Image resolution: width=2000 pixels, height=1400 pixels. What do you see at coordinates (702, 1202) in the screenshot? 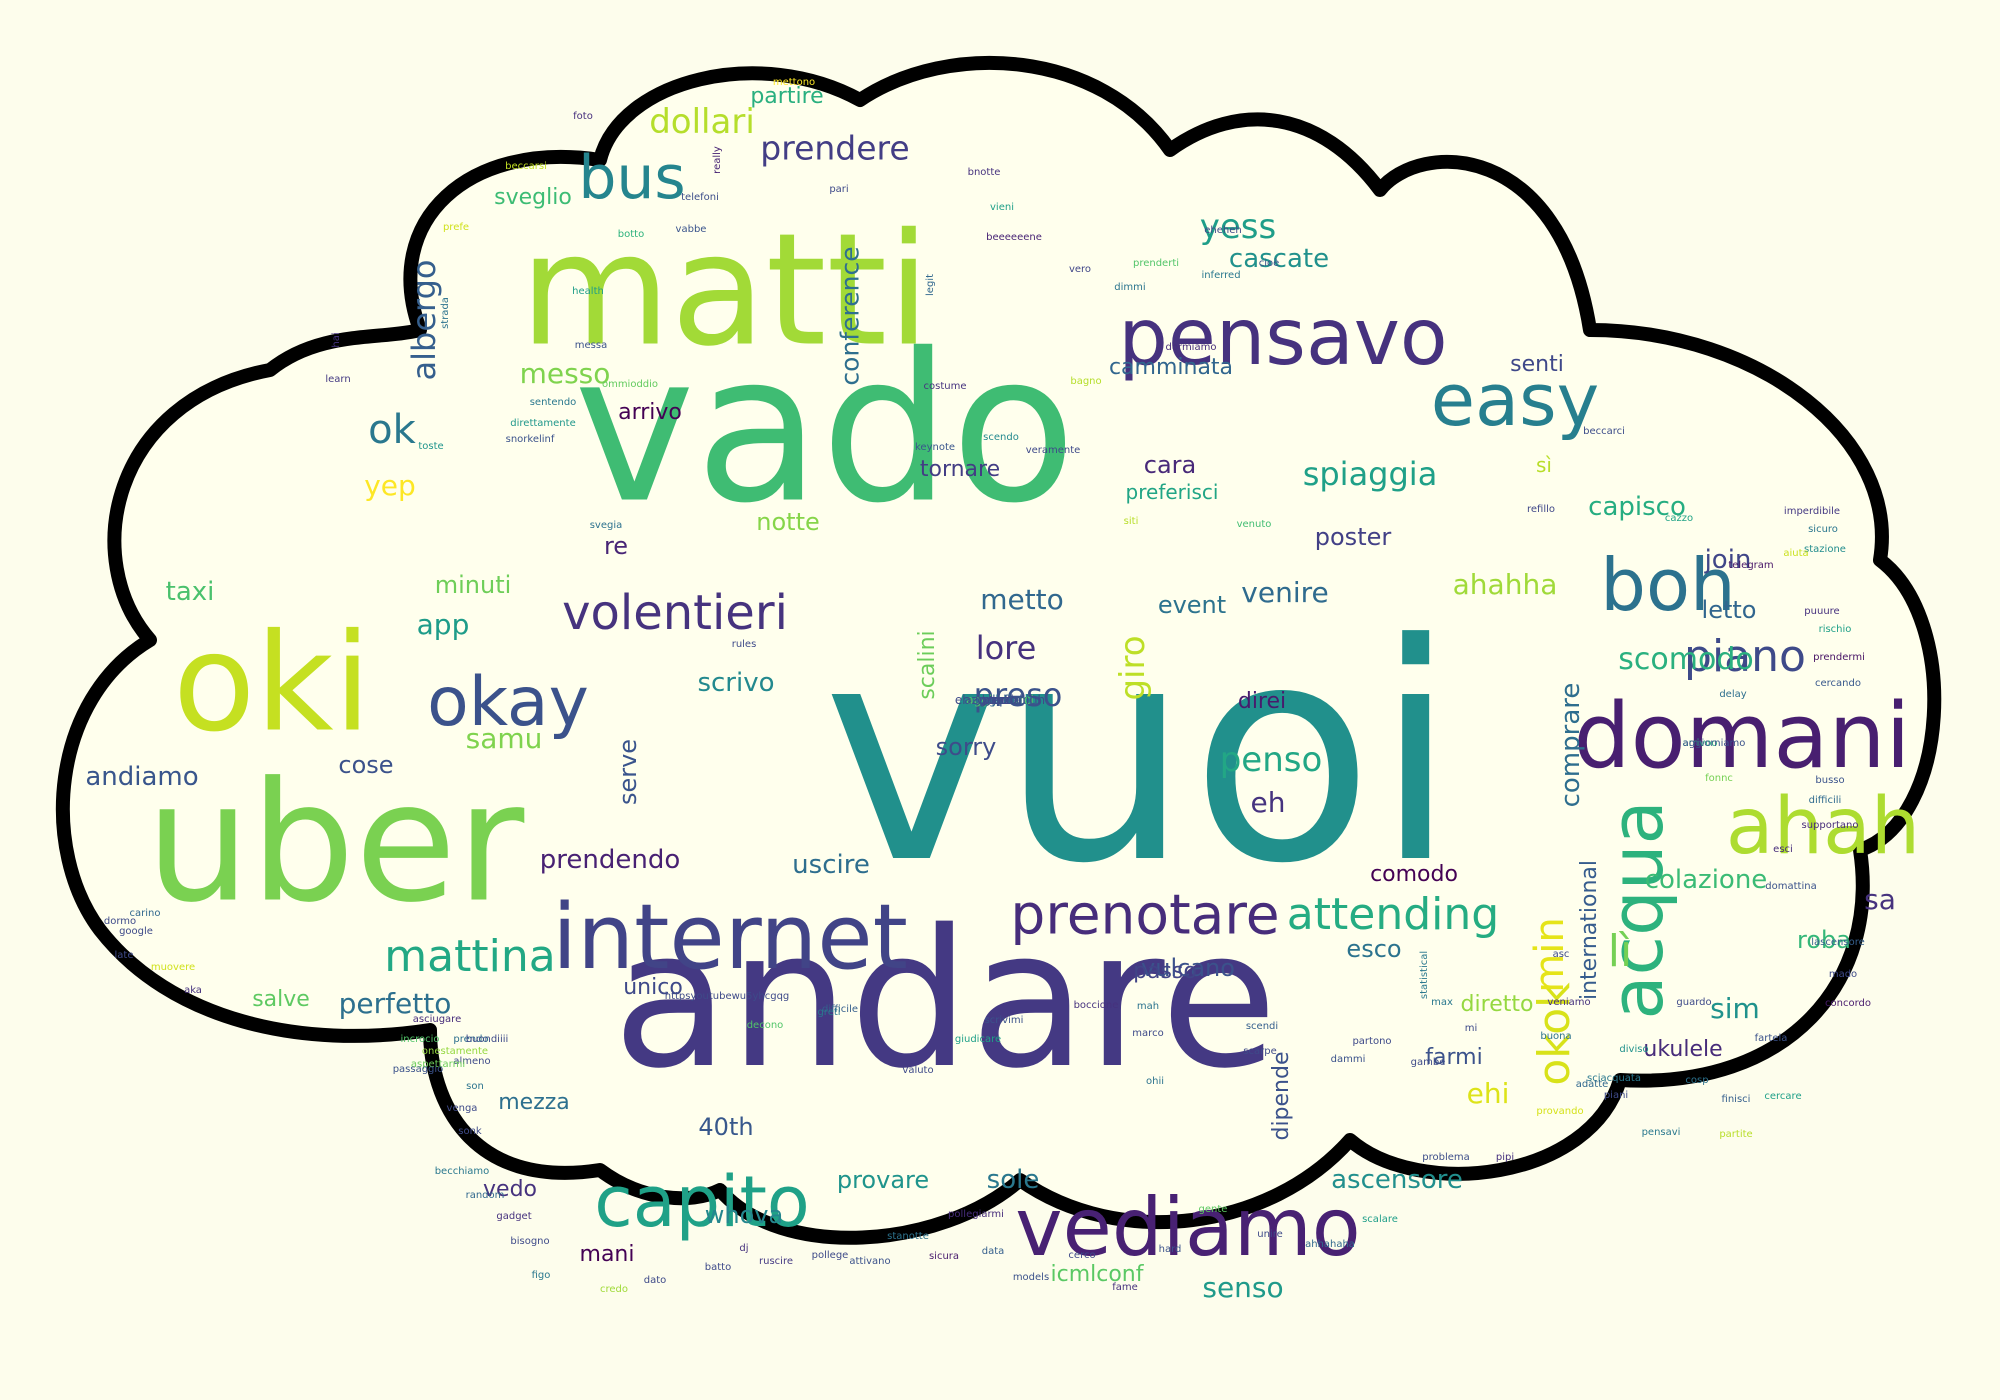
I see `word-capito: capito` at bounding box center [702, 1202].